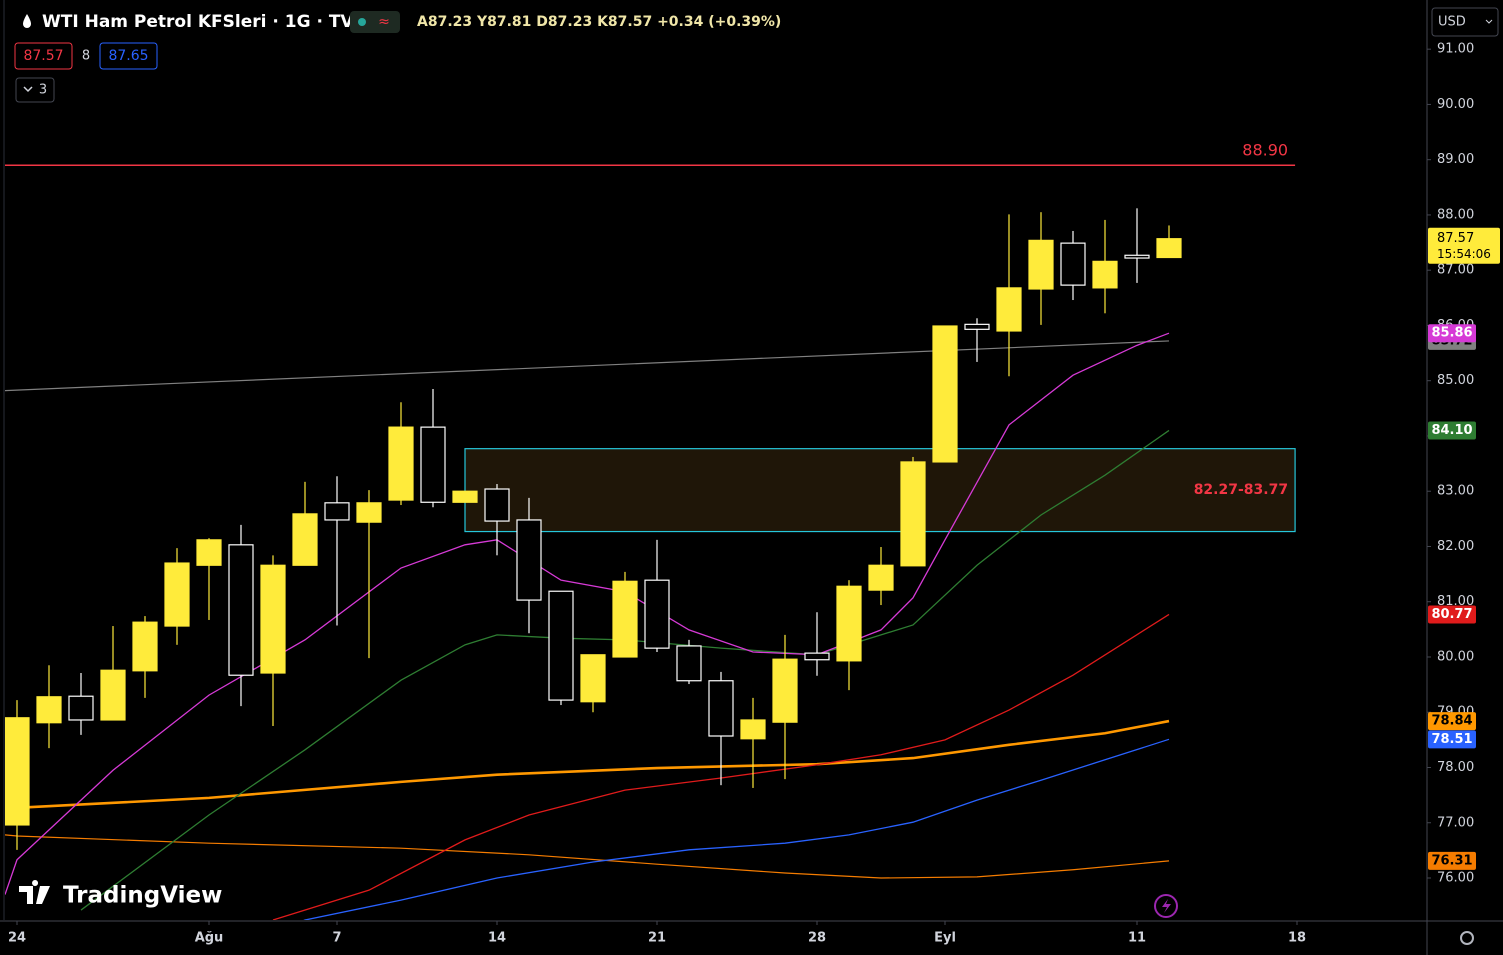  Describe the element at coordinates (1467, 938) in the screenshot. I see `settings-icon` at that location.